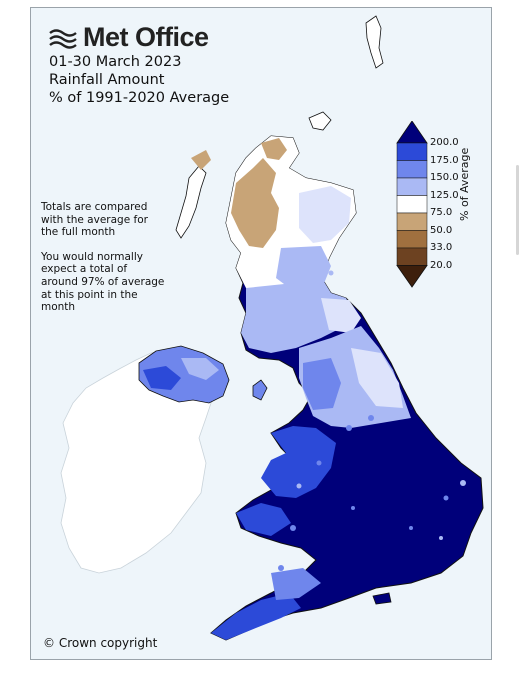 Image resolution: width=521 pixels, height=680 pixels. Describe the element at coordinates (444, 177) in the screenshot. I see `legend-tick-150: 150.0` at that location.